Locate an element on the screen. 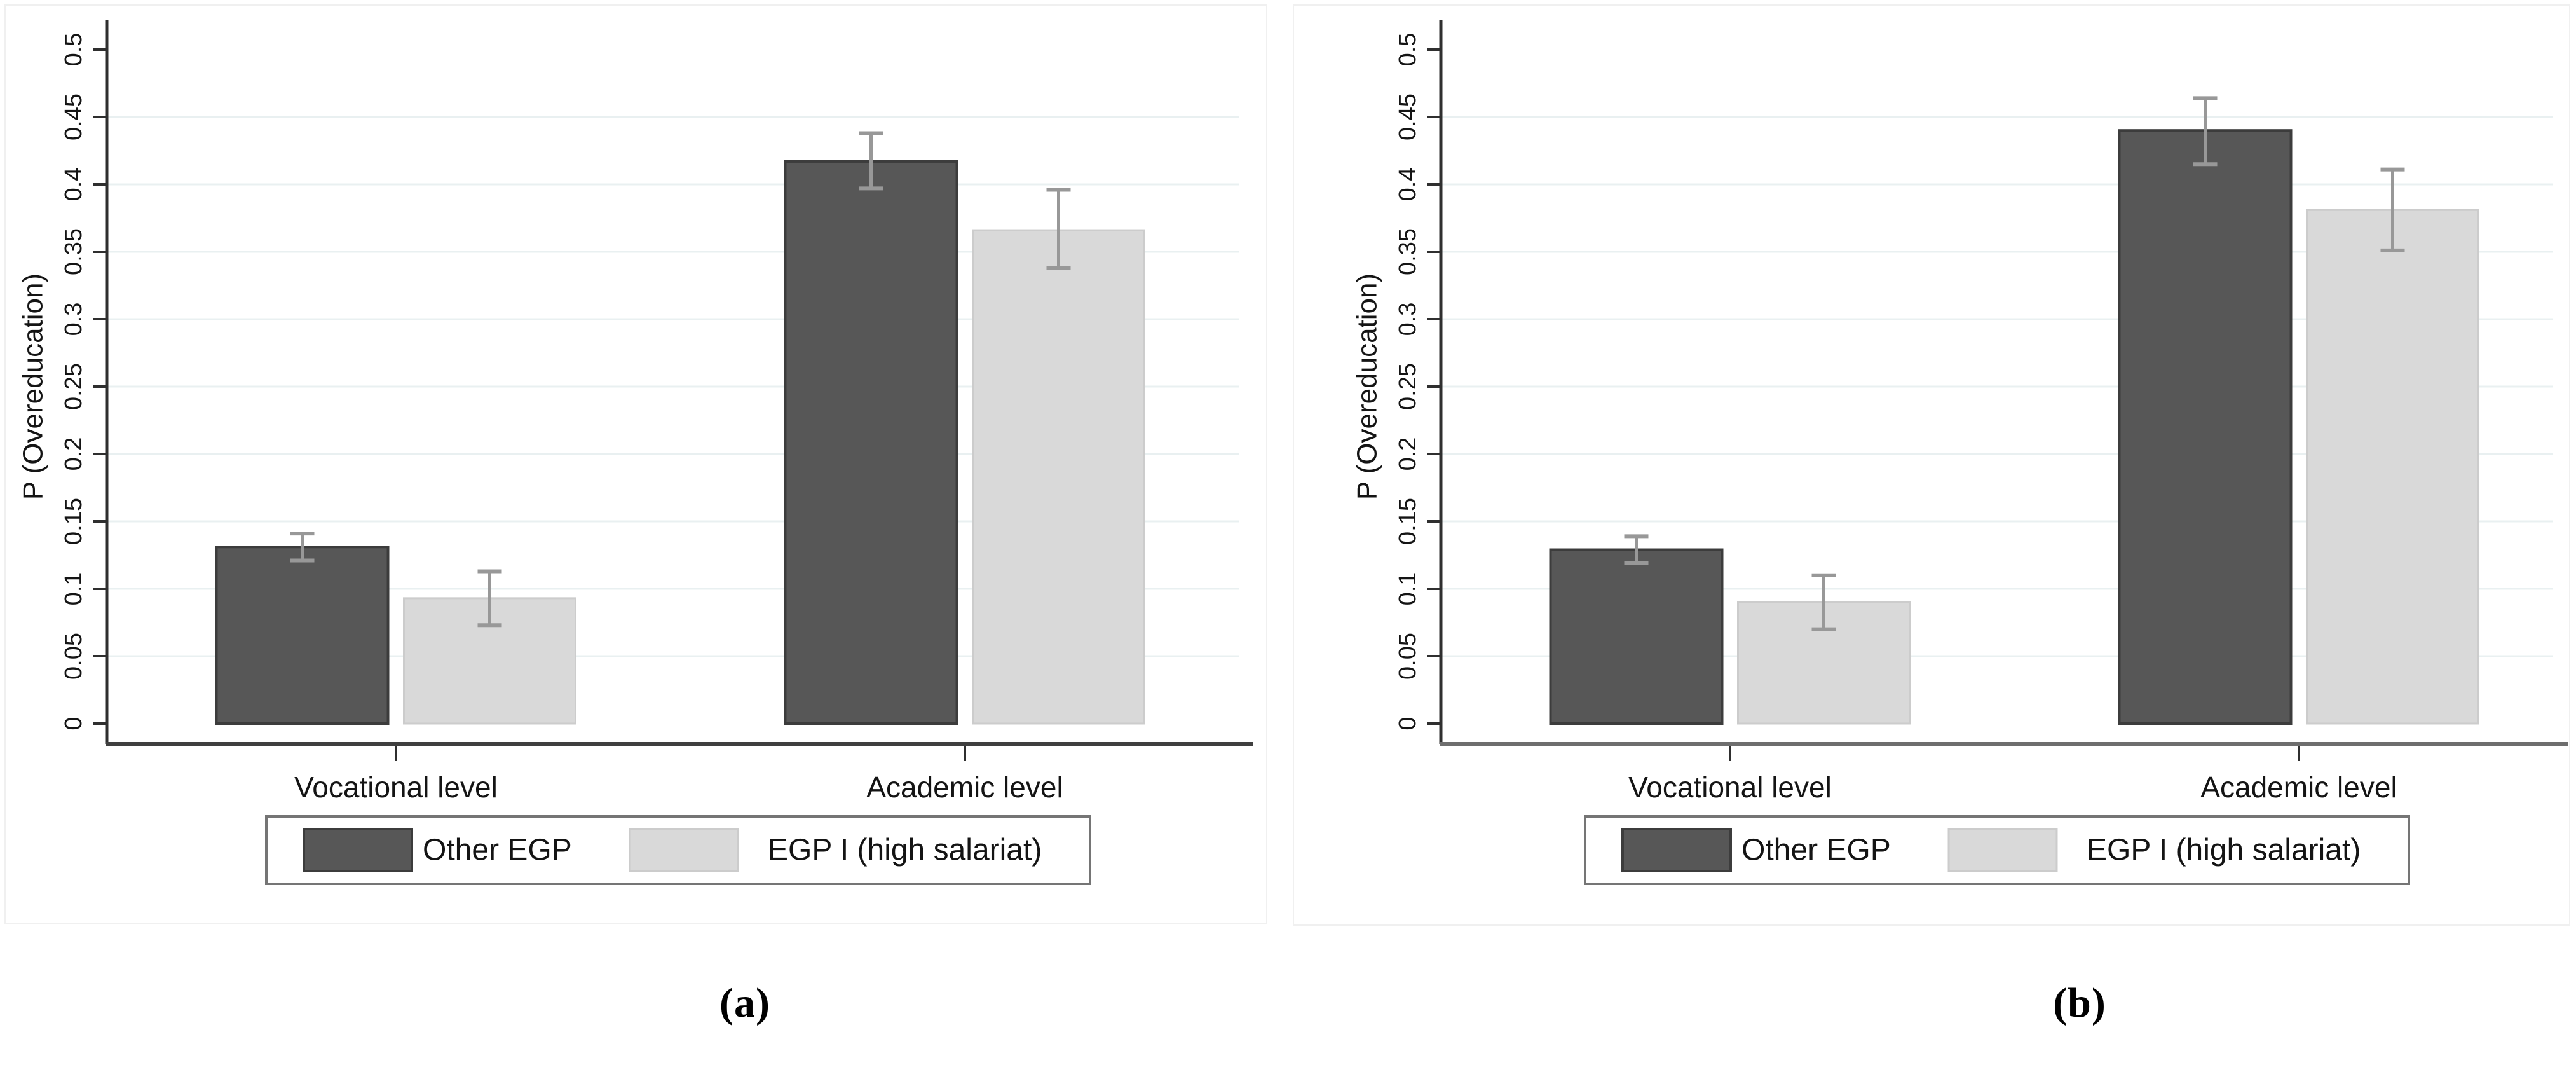  panel-a-caption: (a) is located at coordinates (744, 1003).